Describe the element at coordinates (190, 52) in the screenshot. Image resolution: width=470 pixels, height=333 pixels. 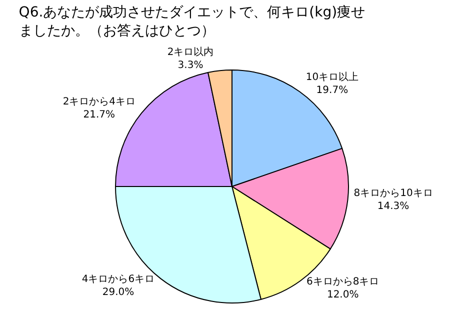
I see `slice-label: 2キロ以内` at that location.